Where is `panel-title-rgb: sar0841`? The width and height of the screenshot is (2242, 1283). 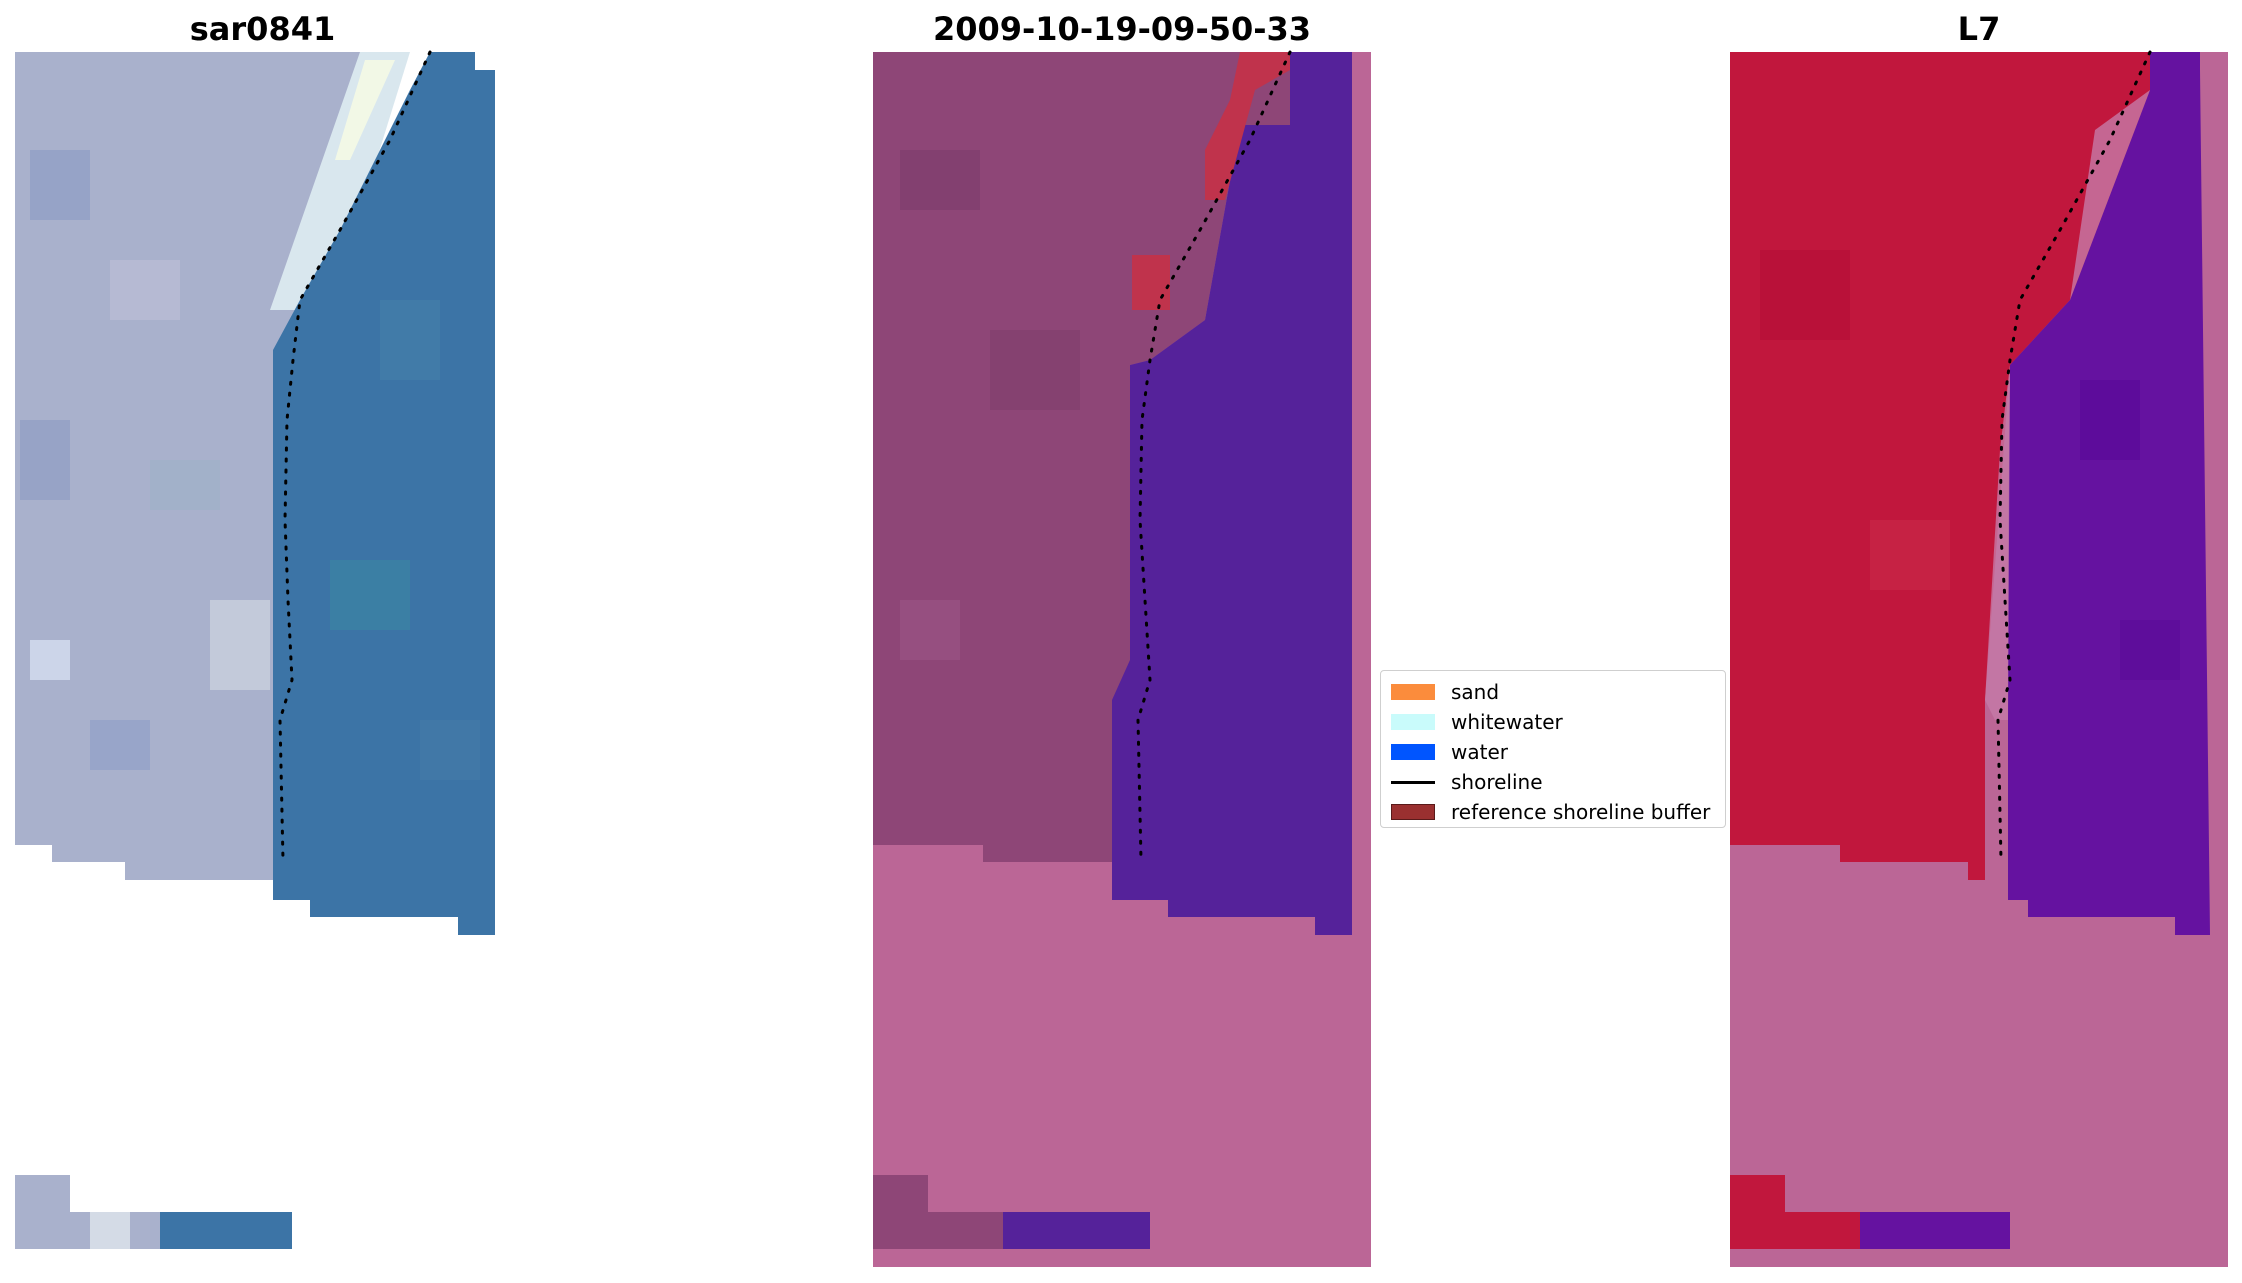 panel-title-rgb: sar0841 is located at coordinates (262, 29).